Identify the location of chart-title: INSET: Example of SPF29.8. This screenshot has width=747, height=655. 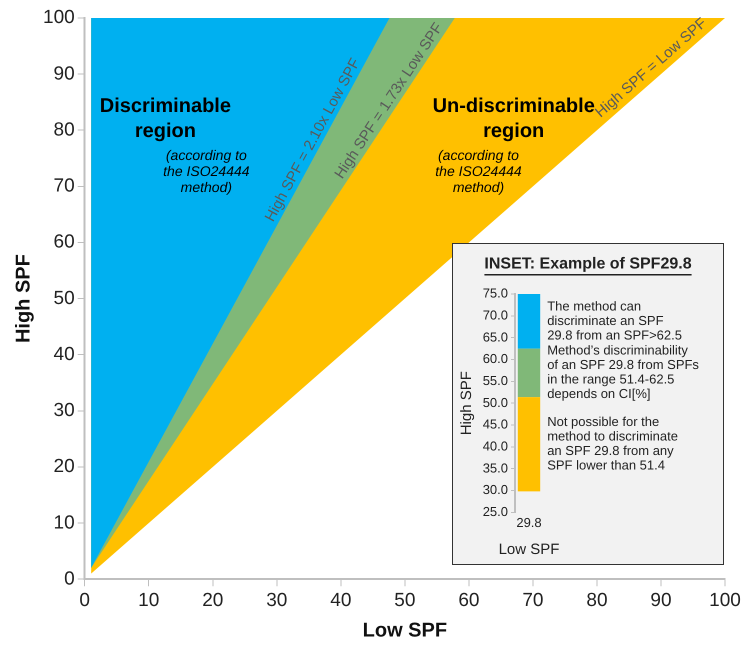
(588, 263).